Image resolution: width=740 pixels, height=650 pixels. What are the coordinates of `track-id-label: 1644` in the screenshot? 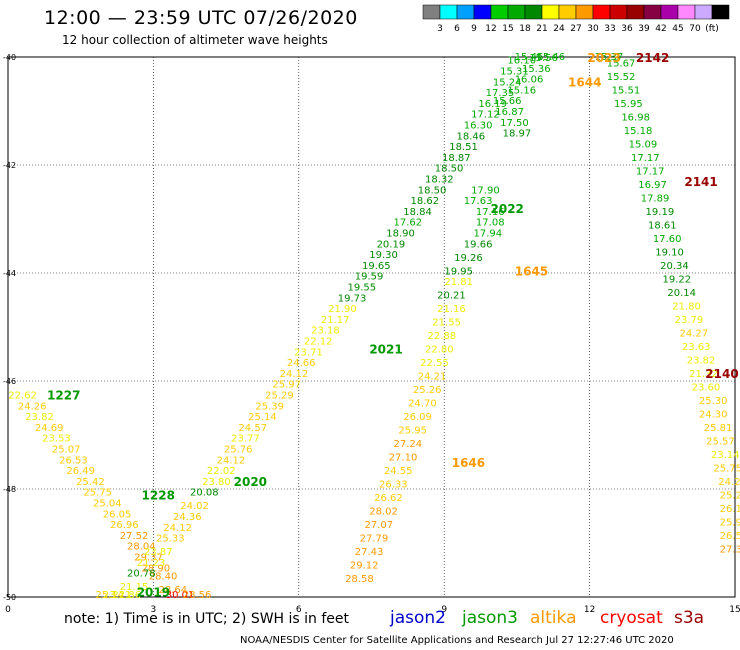 It's located at (584, 82).